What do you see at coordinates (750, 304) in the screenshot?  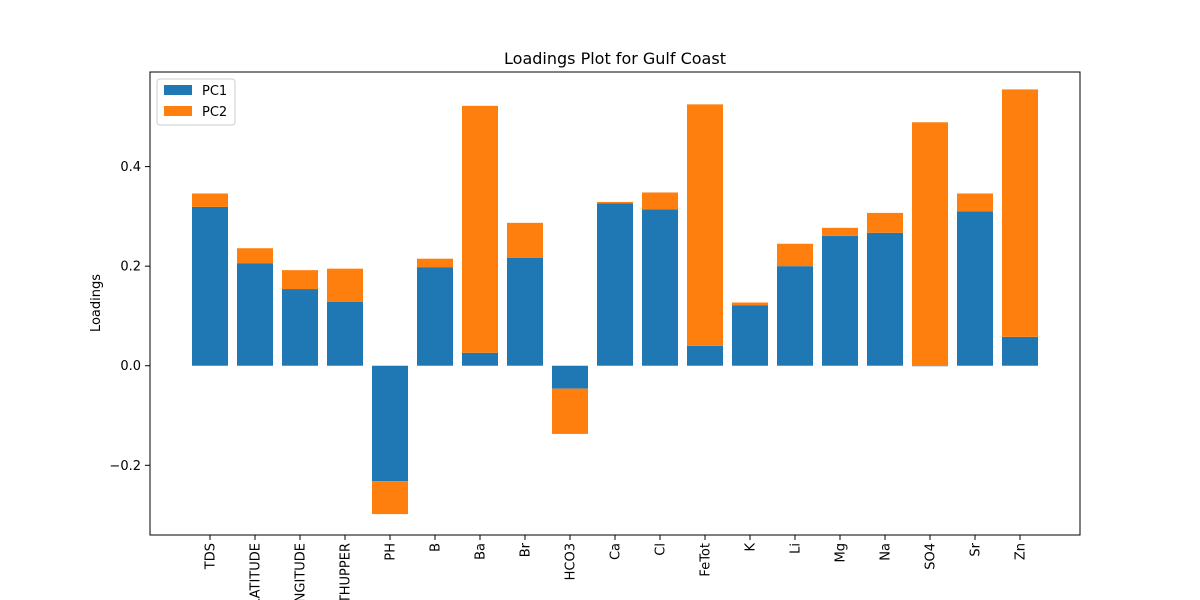 I see `bar-pc2-k` at bounding box center [750, 304].